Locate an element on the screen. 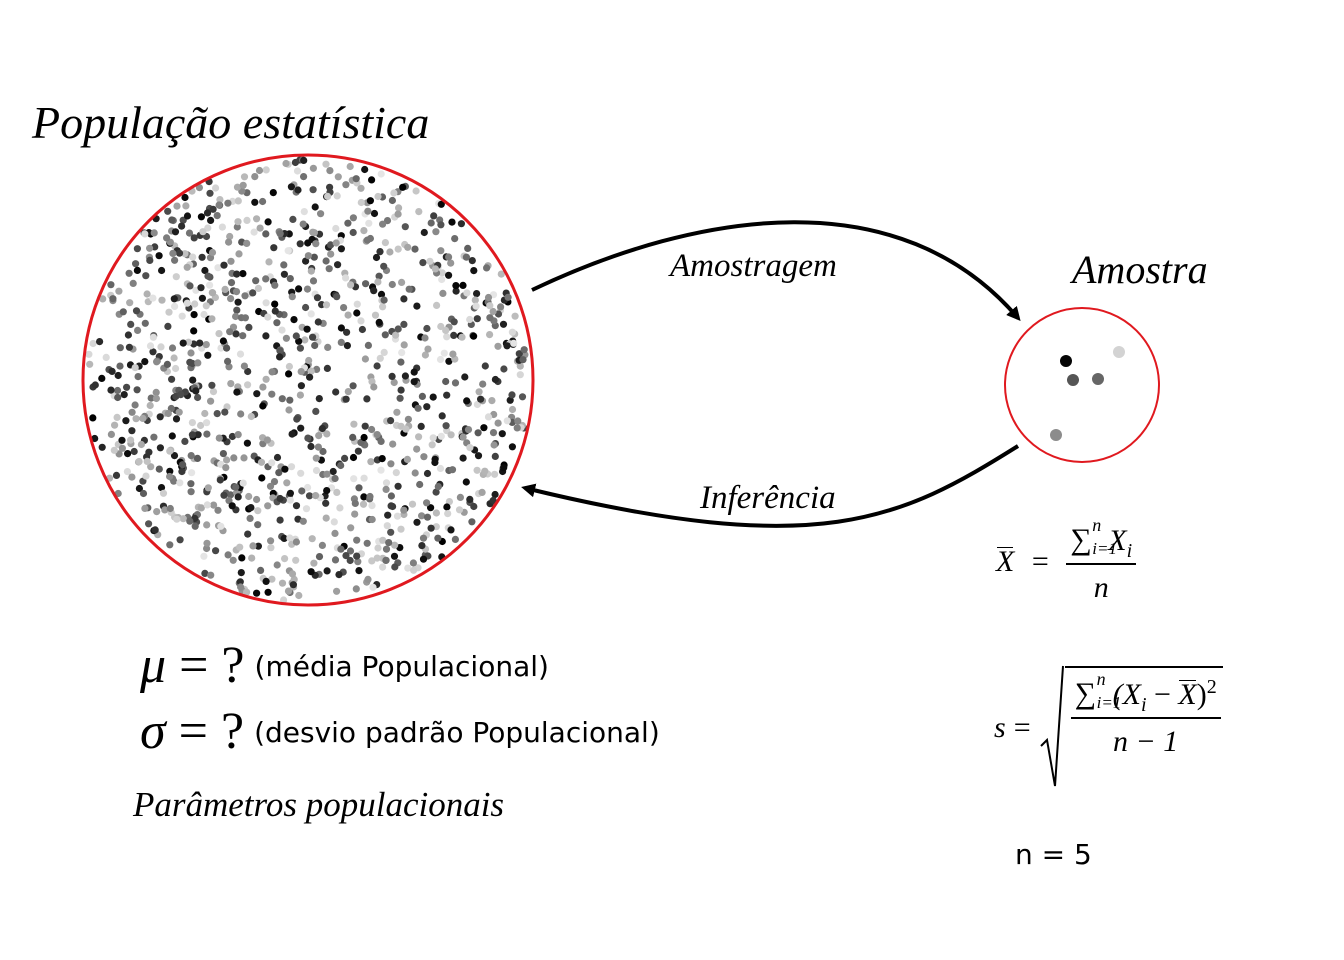  sd-numerator: ∑ n i=1 (Xi − X)2 is located at coordinates (1145, 694).